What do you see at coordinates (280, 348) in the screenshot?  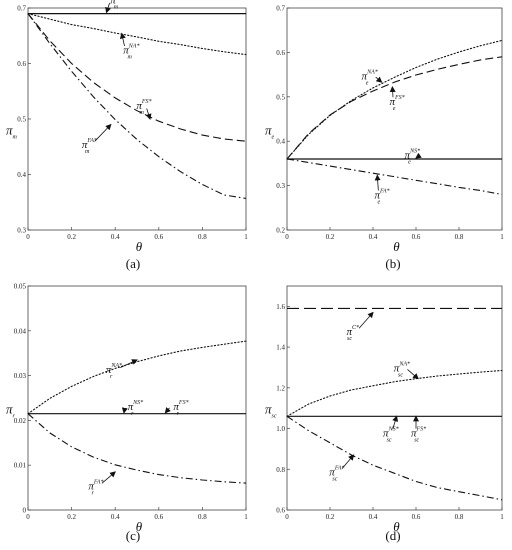 I see `y-tick-label: 1.4` at bounding box center [280, 348].